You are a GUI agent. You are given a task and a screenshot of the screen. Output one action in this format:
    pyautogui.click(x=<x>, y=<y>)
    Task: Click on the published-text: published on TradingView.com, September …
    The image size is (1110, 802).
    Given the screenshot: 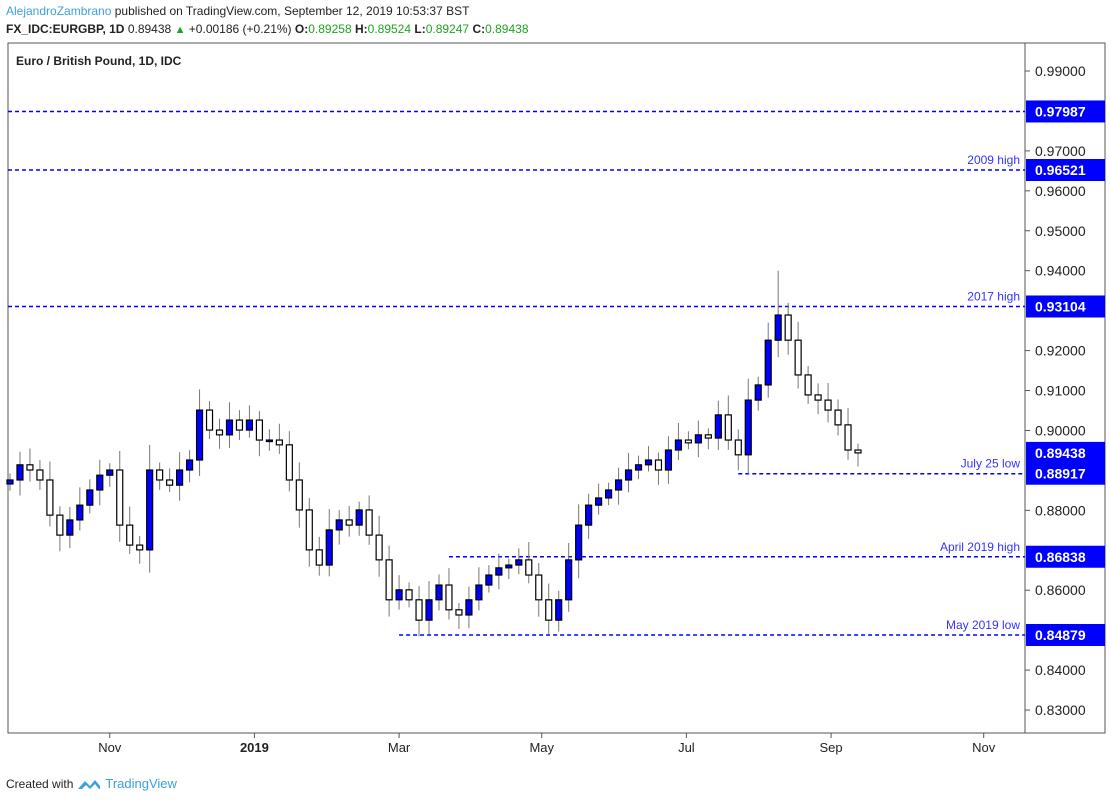 What is the action you would take?
    pyautogui.click(x=292, y=11)
    